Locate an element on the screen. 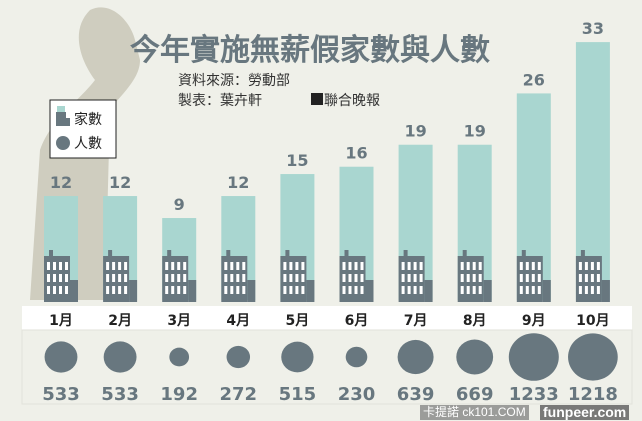 The height and width of the screenshot is (421, 642). month-label: 9月 is located at coordinates (534, 321).